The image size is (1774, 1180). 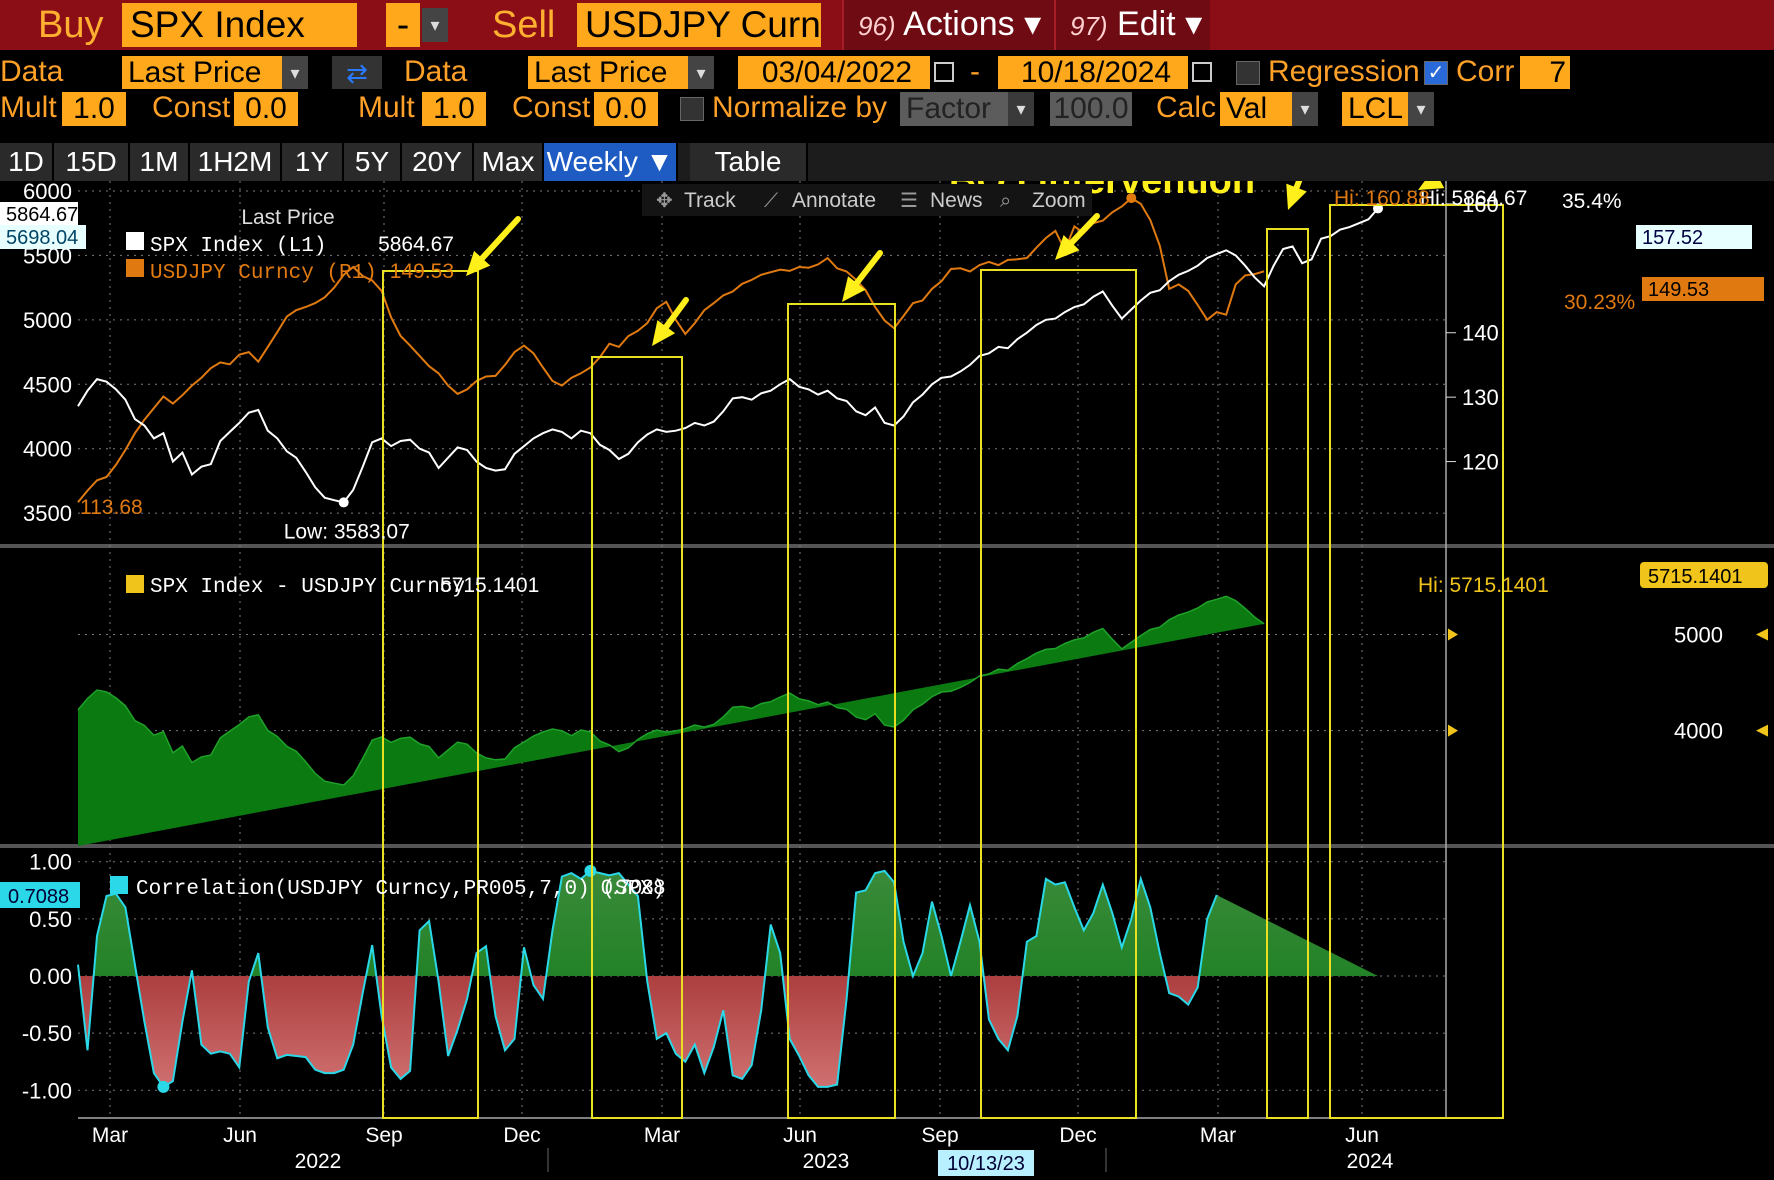 I want to click on buy-security-field: SPX Index, so click(x=239, y=25).